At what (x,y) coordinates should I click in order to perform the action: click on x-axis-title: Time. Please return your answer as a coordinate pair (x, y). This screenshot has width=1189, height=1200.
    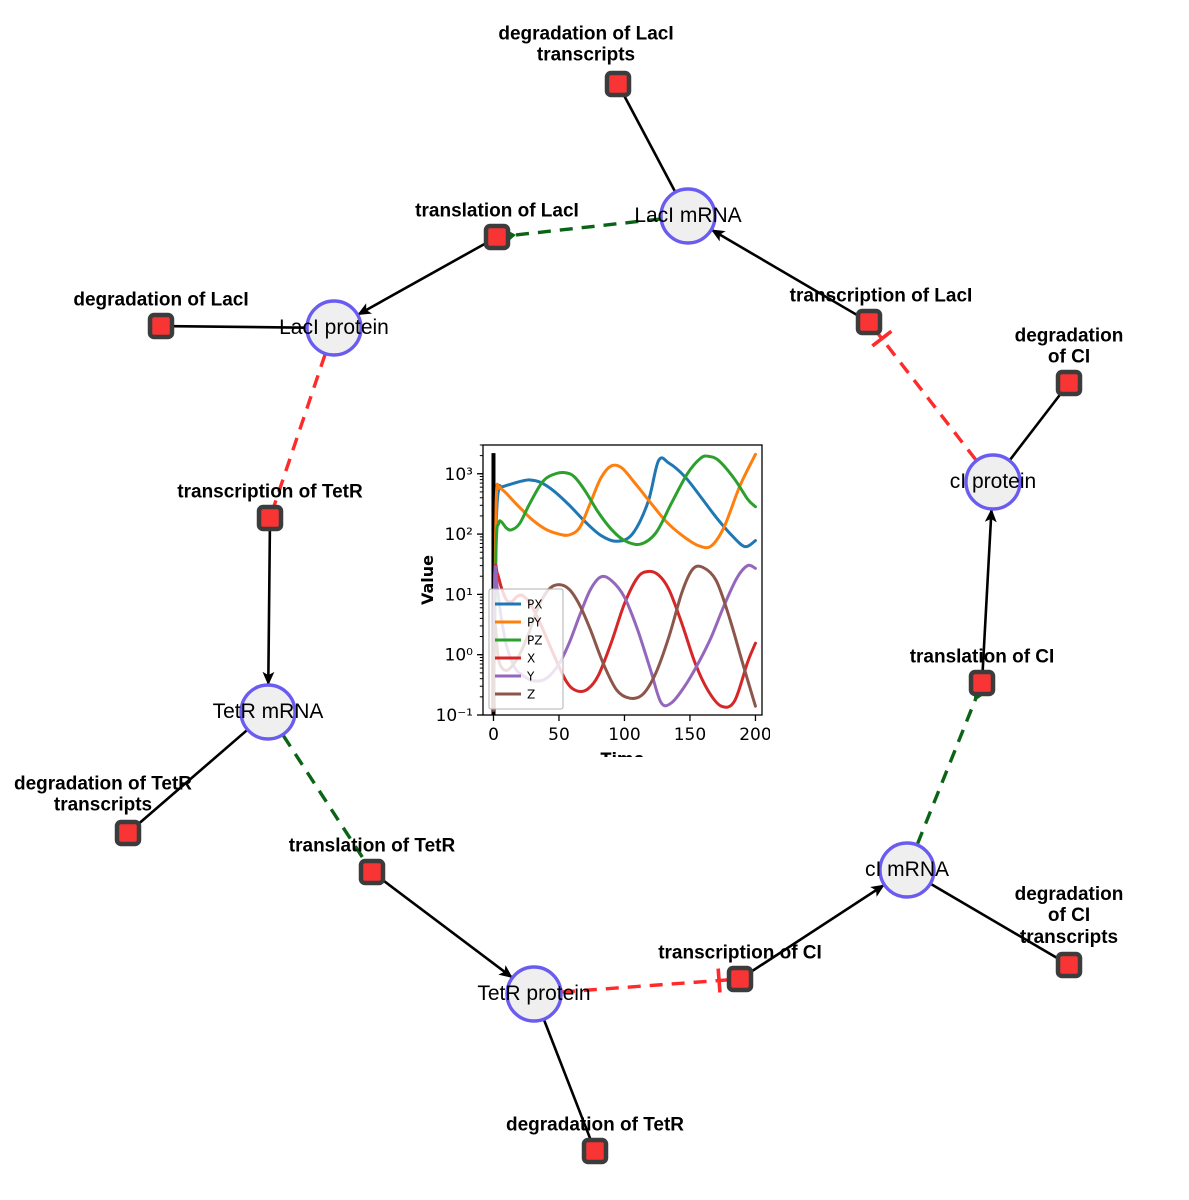
    Looking at the image, I should click on (623, 753).